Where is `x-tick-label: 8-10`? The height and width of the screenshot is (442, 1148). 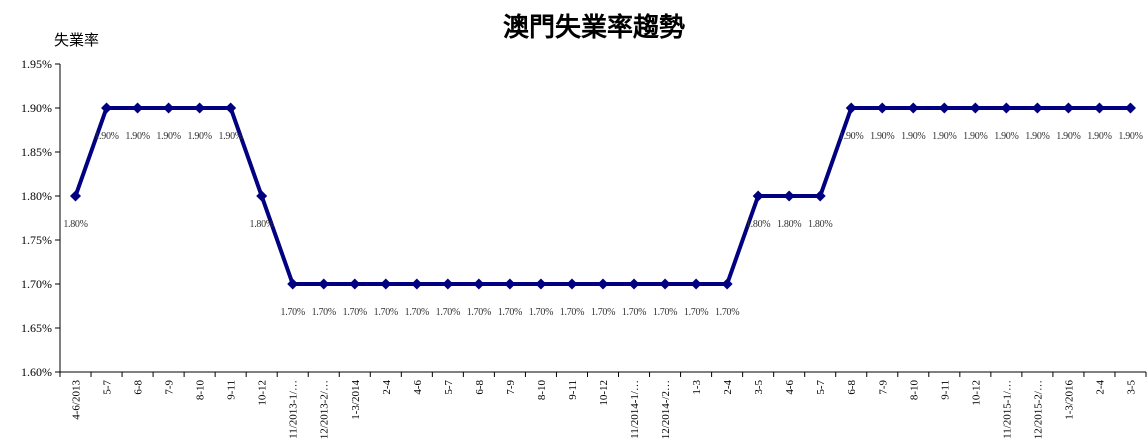 x-tick-label: 8-10 is located at coordinates (914, 390).